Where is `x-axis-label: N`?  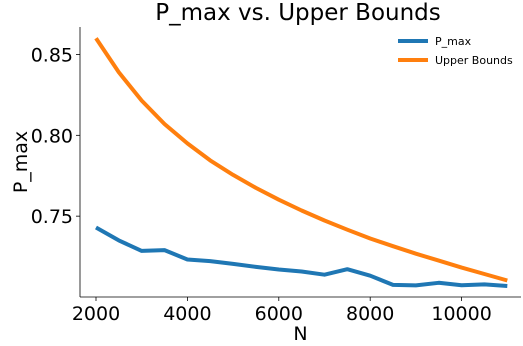
x-axis-label: N is located at coordinates (300, 334).